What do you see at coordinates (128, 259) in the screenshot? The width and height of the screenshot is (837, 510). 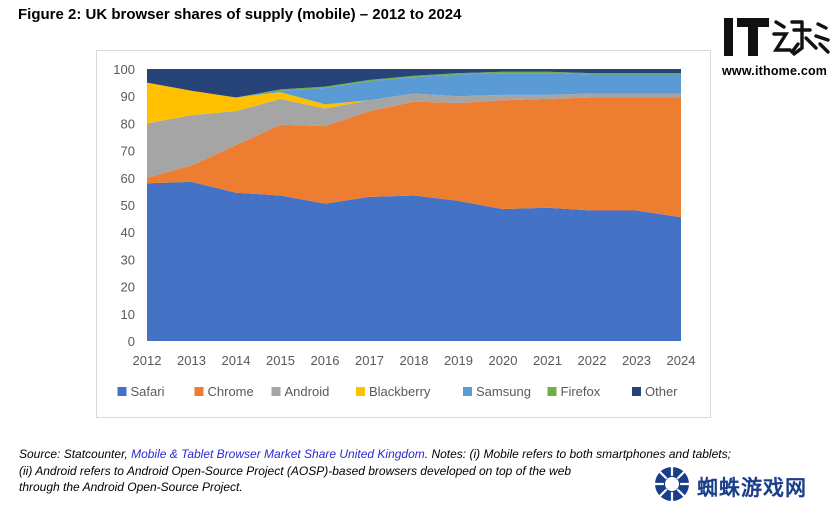 I see `y-tick-label: 30` at bounding box center [128, 259].